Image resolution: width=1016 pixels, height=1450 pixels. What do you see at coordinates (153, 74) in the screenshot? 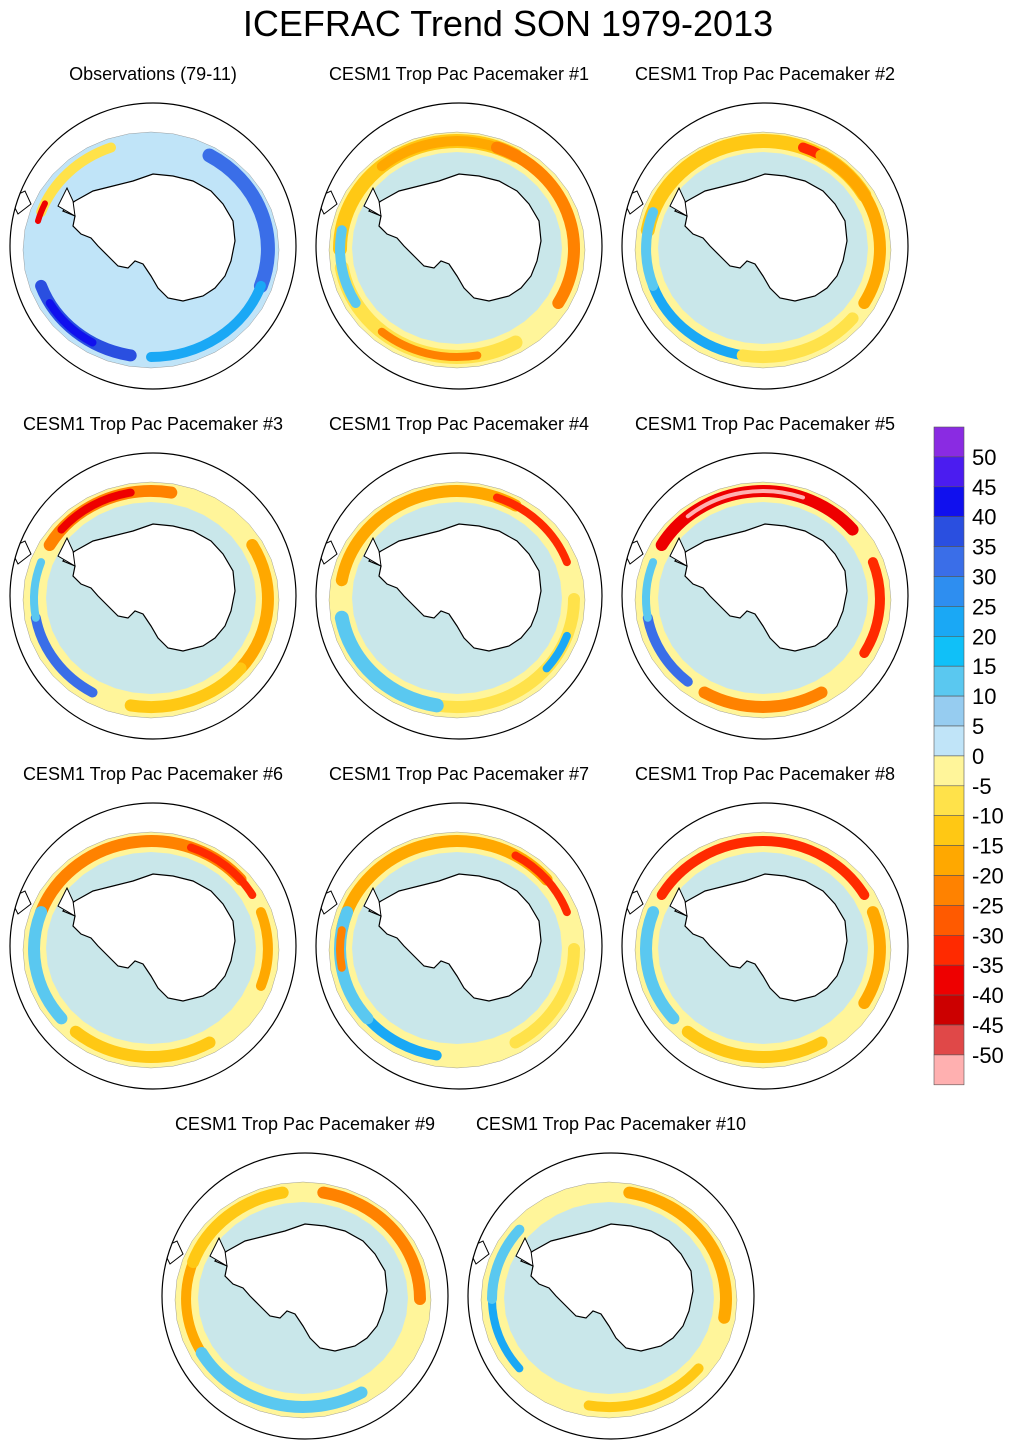
I see `panel-title-obs: Observations (79-11)` at bounding box center [153, 74].